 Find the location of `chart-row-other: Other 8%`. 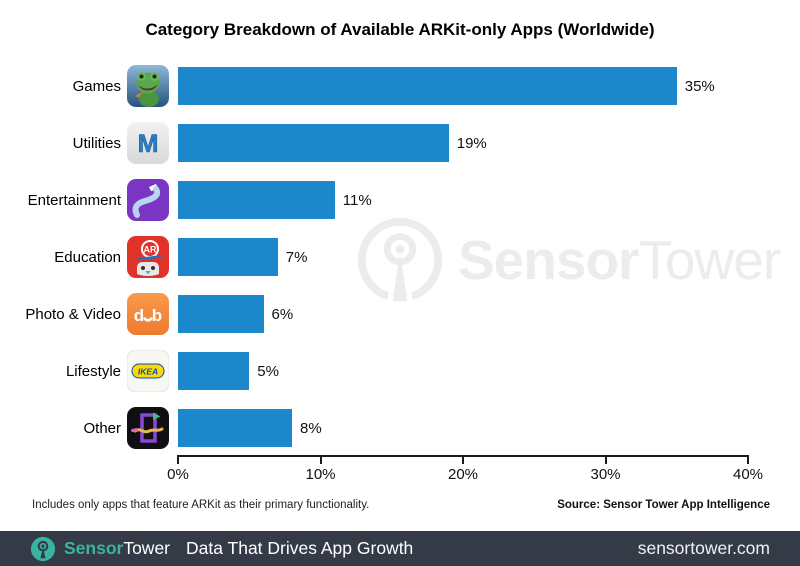

chart-row-other: Other 8% is located at coordinates (400, 428).